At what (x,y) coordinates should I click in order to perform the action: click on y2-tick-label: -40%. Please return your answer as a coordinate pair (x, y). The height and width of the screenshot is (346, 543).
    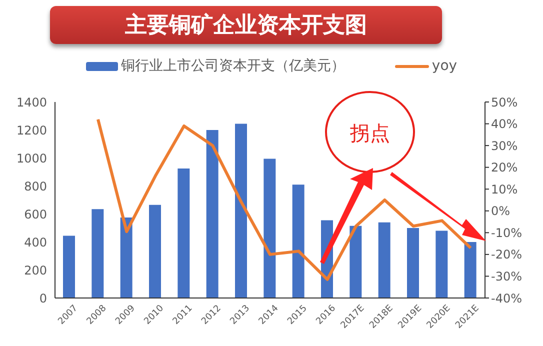
    Looking at the image, I should click on (506, 298).